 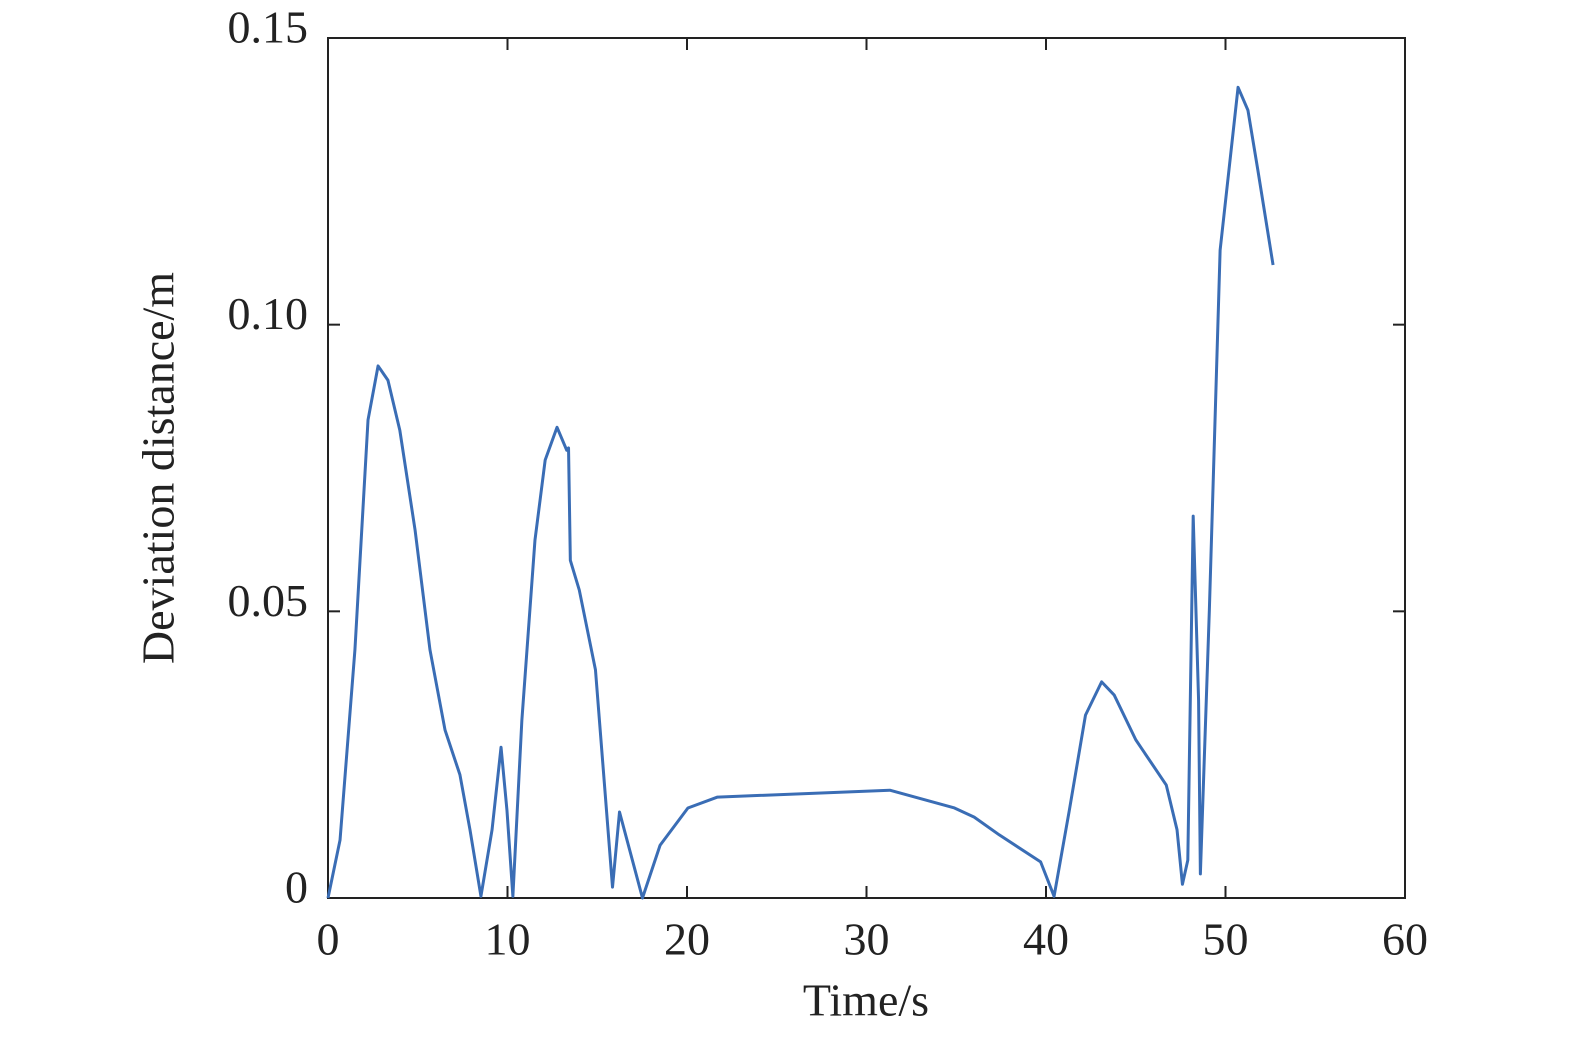 I want to click on y-axis-label: Deviation distance/m, so click(x=158, y=468).